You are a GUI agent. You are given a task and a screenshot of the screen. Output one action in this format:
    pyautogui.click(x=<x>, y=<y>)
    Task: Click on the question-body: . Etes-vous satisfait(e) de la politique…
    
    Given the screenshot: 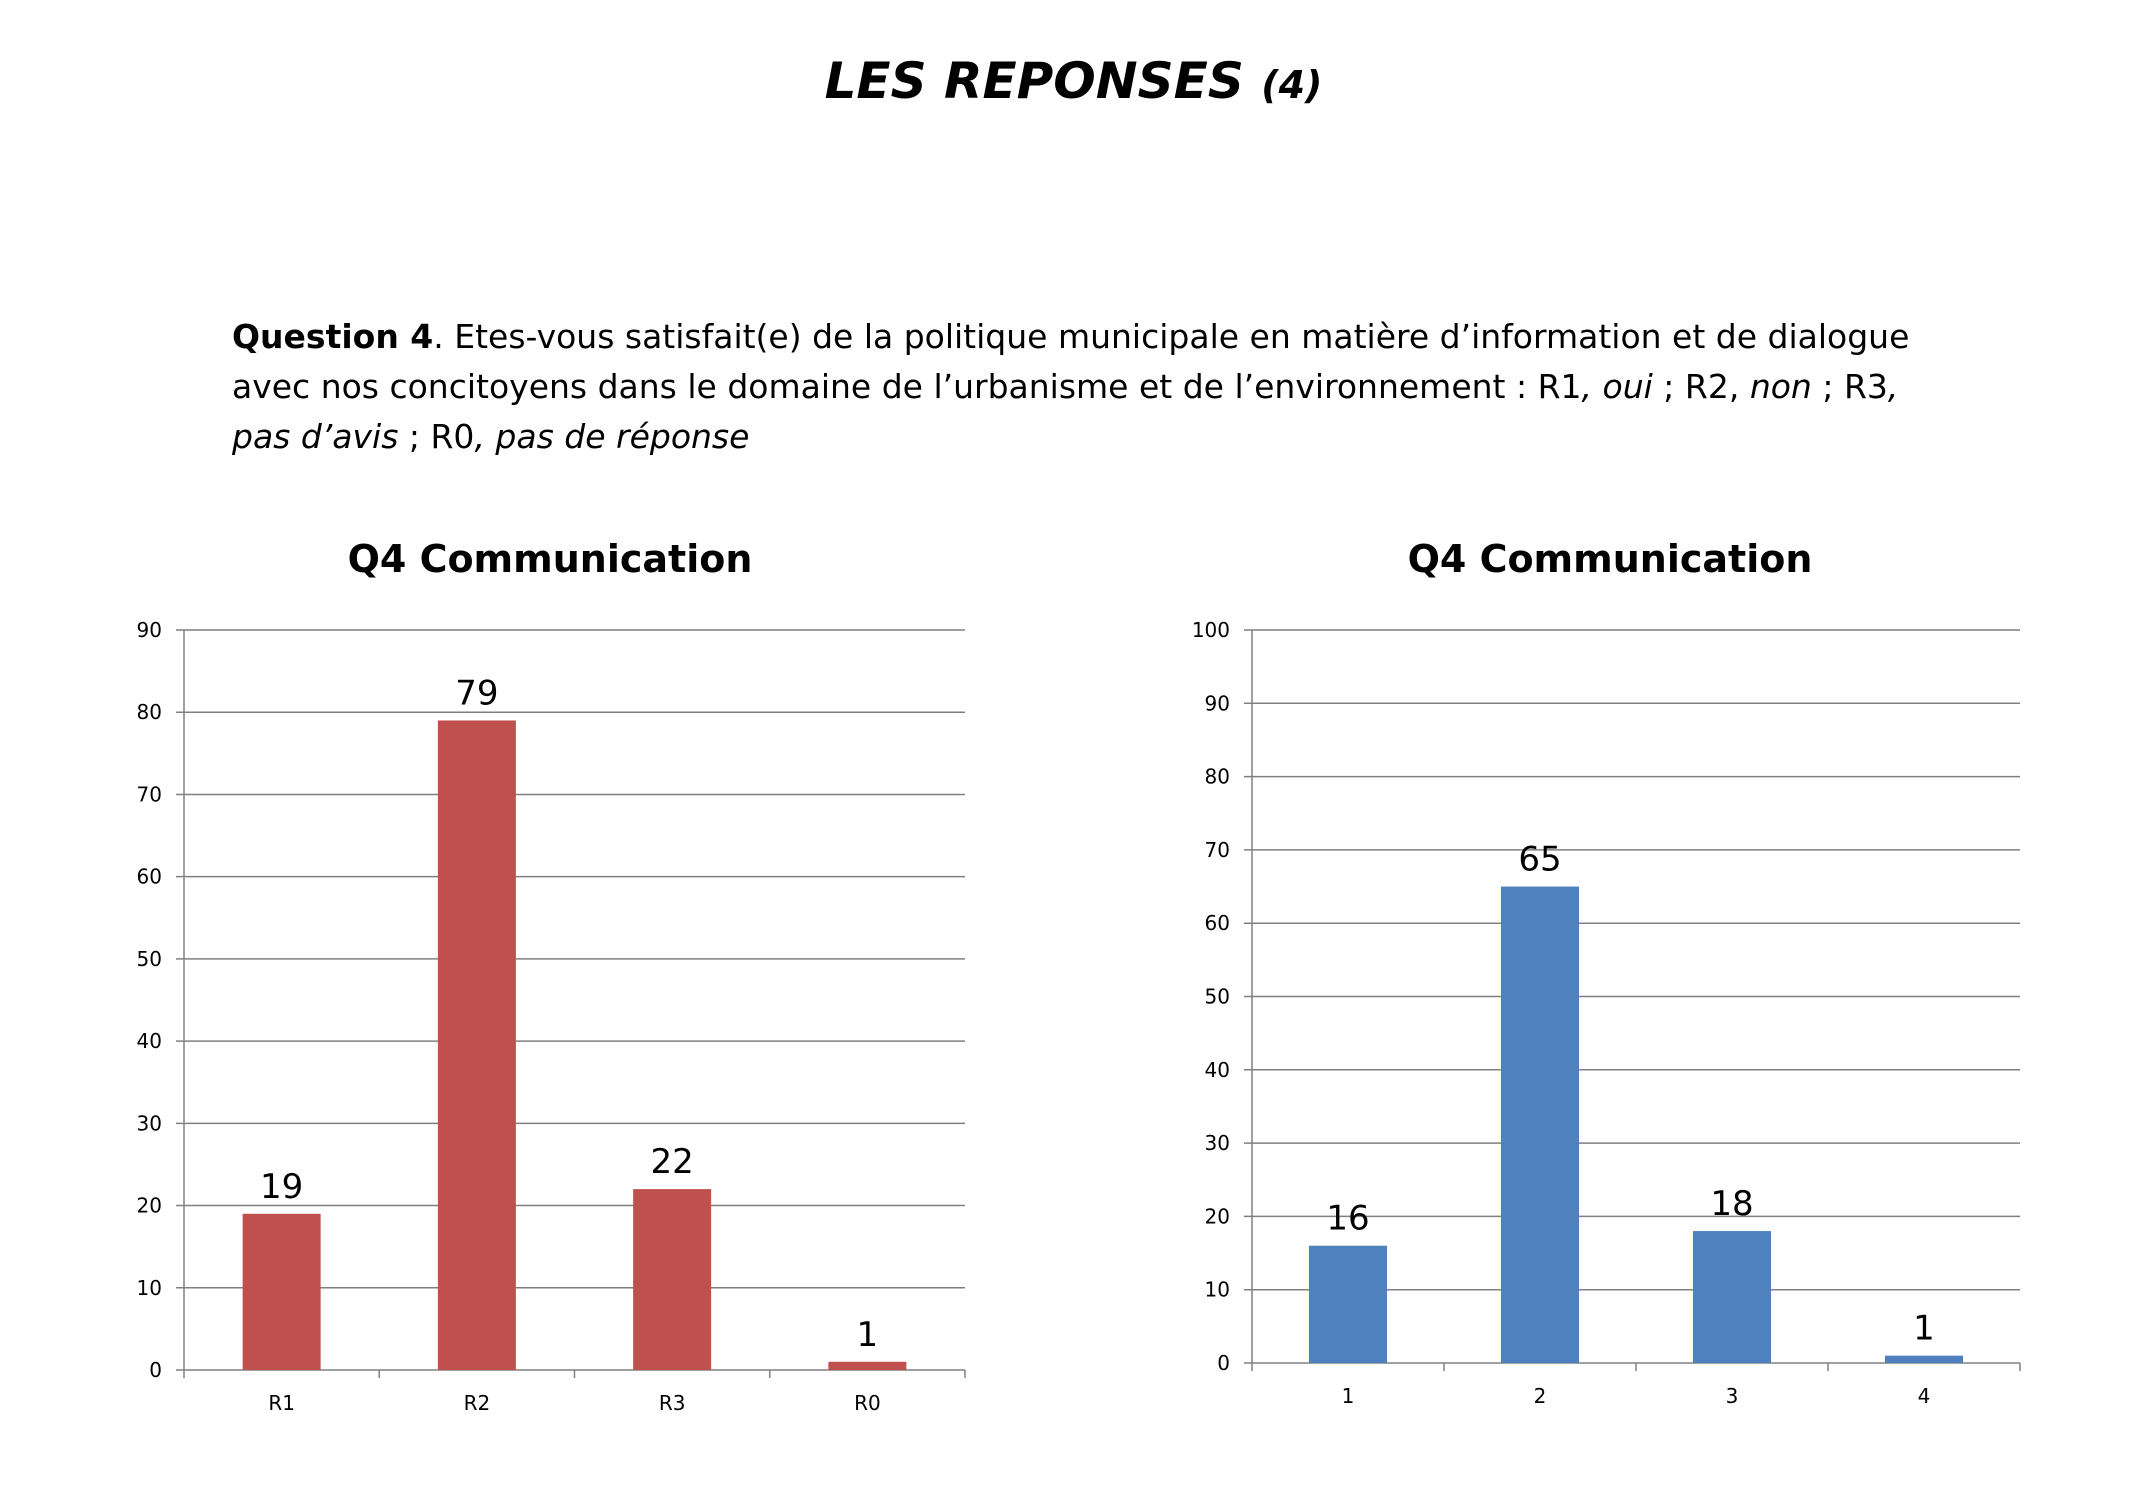 What is the action you would take?
    pyautogui.click(x=1071, y=361)
    